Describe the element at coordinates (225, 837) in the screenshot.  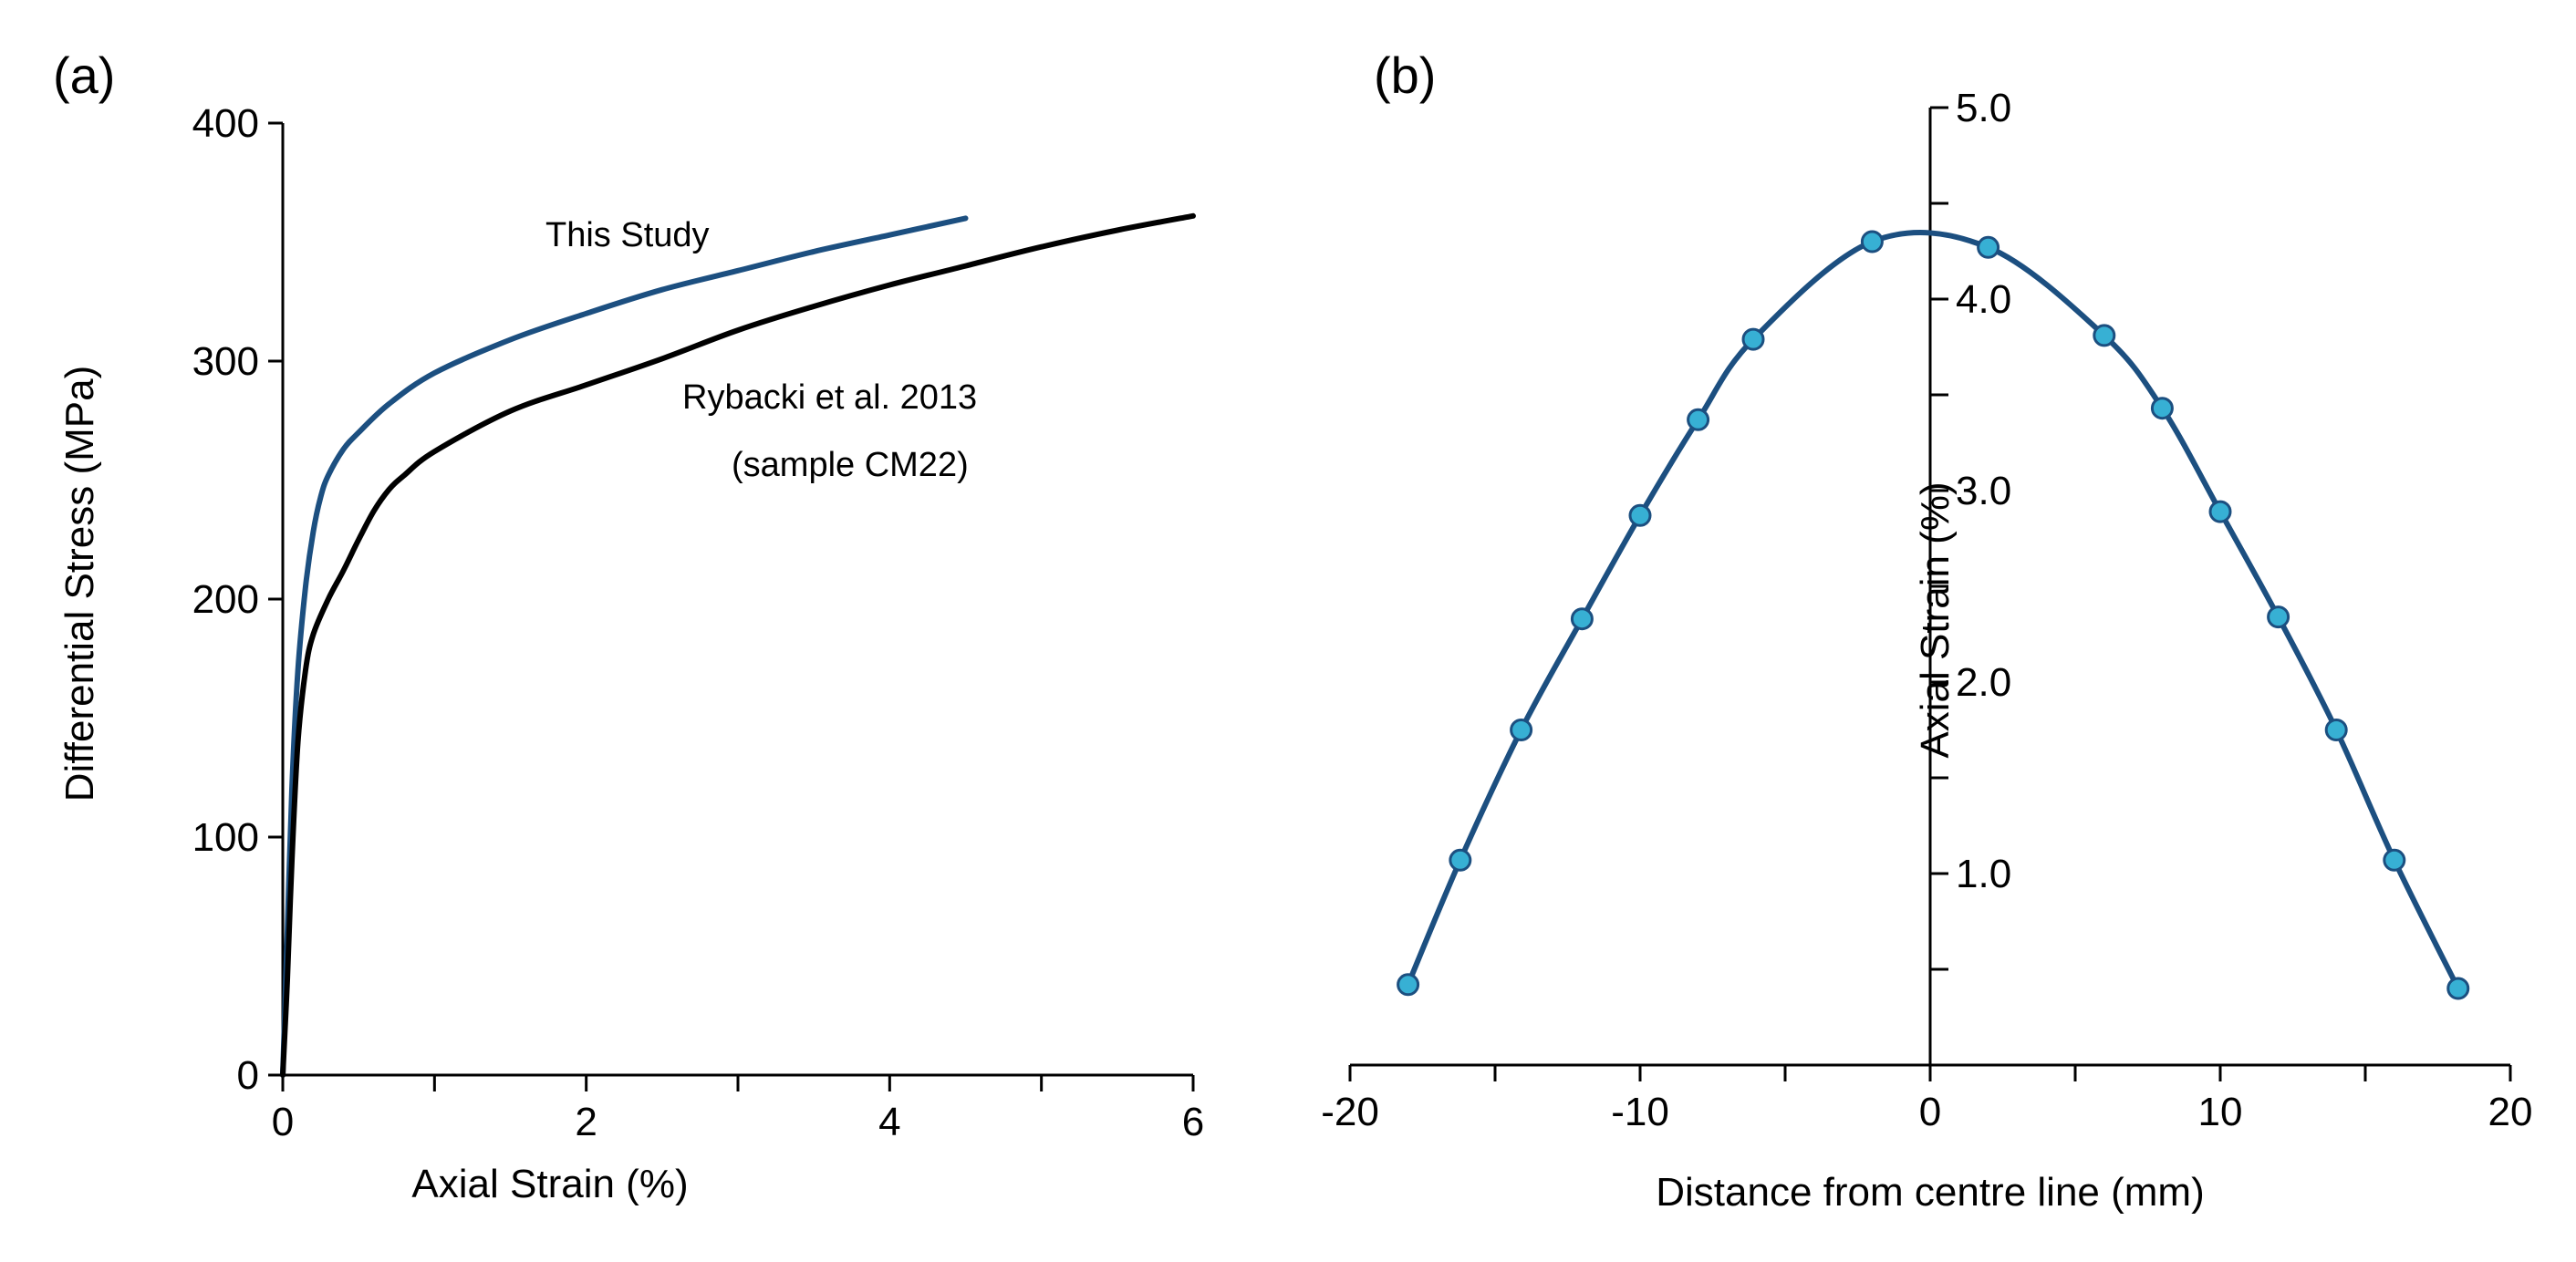
I see `a-y-tick-label: 100` at that location.